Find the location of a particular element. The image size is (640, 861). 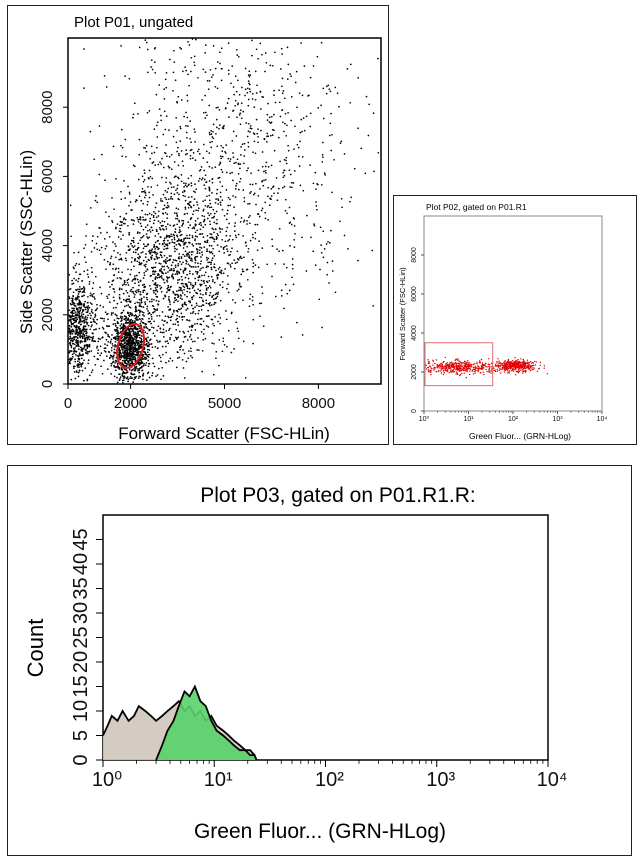

plot-p01-gate-r1 is located at coordinates (131, 346).